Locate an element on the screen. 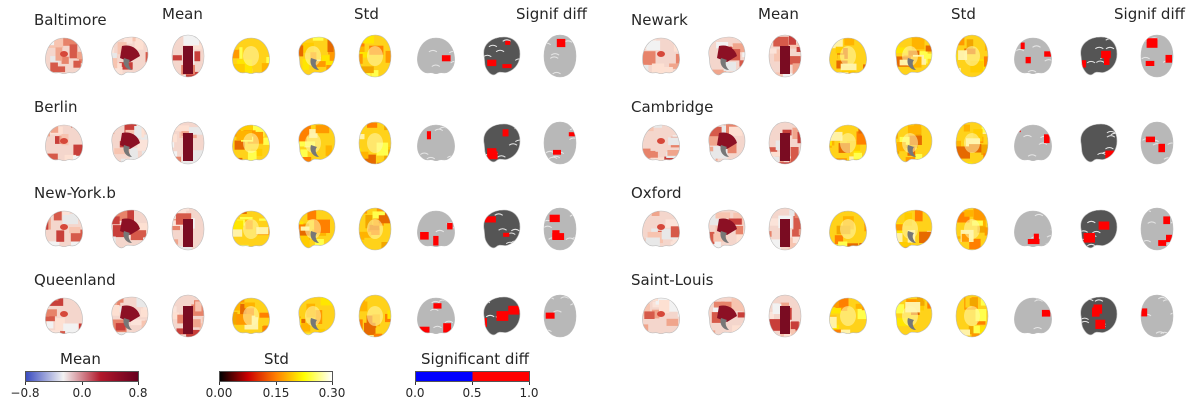  site-label-baltimore: Baltimore is located at coordinates (70, 20).